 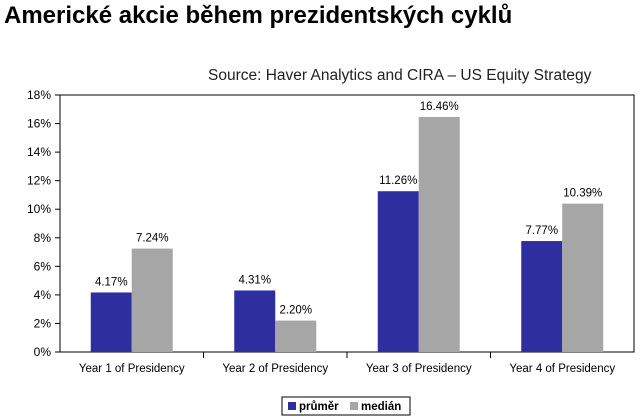 I want to click on y-tick-label: 18%, so click(x=39, y=95).